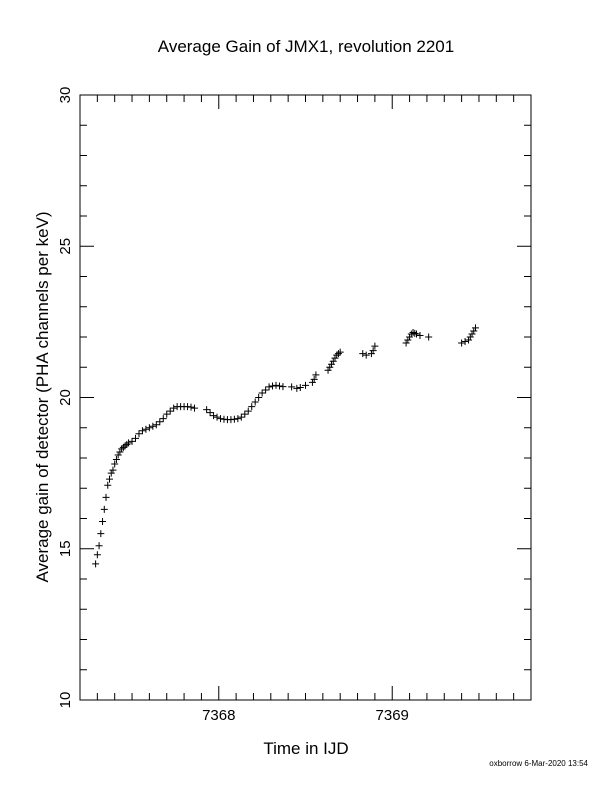  I want to click on x-axis-label: Time in IJD, so click(305, 748).